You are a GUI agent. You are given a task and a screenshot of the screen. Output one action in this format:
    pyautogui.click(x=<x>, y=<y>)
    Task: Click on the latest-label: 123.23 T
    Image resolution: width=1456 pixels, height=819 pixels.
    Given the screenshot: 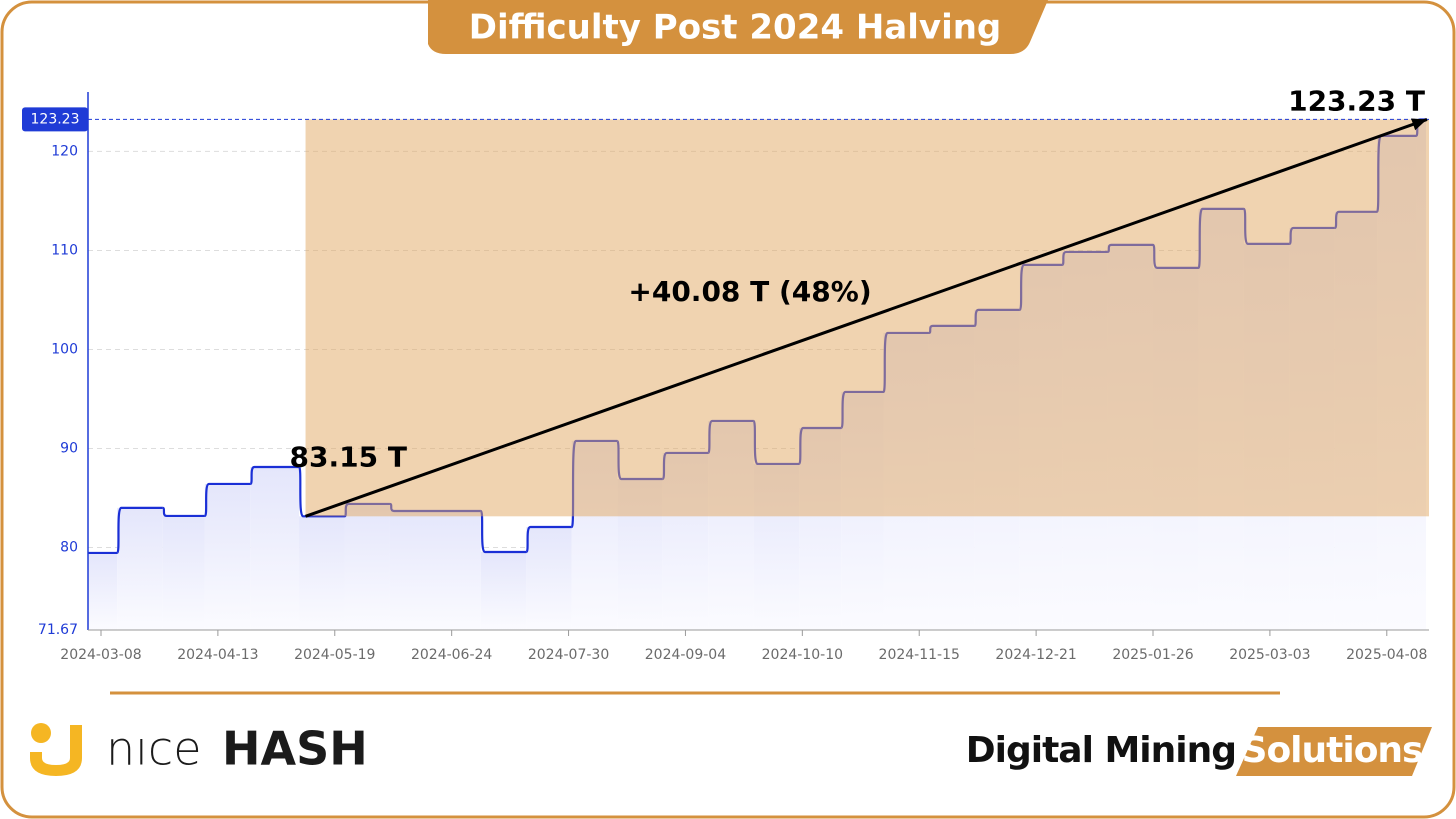 What is the action you would take?
    pyautogui.click(x=1356, y=100)
    